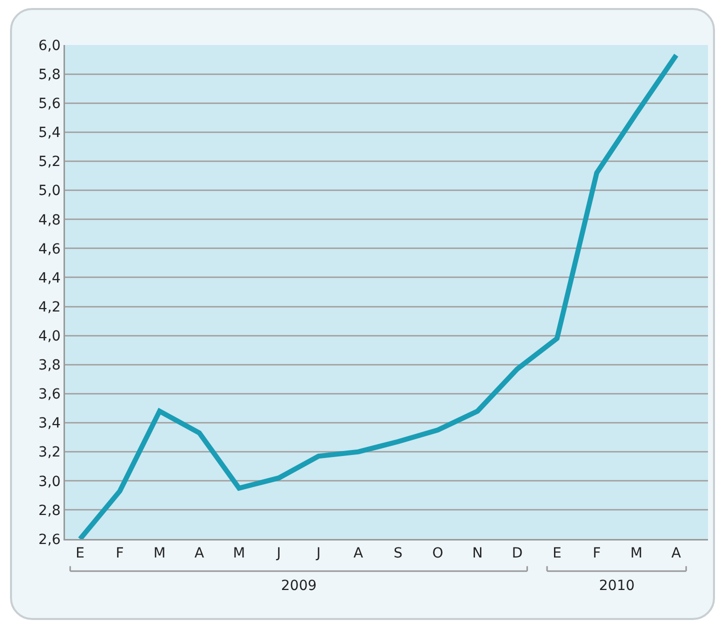  Describe the element at coordinates (398, 553) in the screenshot. I see `x-tick-label: S` at that location.